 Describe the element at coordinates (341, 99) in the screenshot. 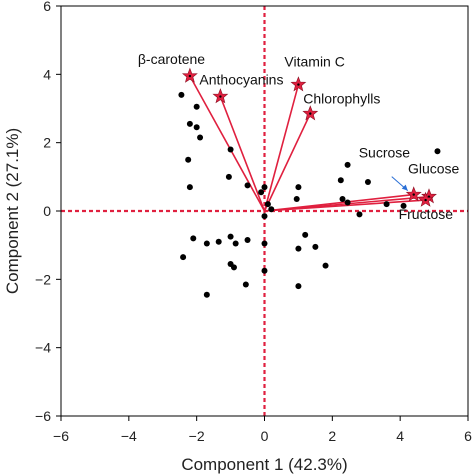

I see `loading-label: Chlorophylls` at that location.